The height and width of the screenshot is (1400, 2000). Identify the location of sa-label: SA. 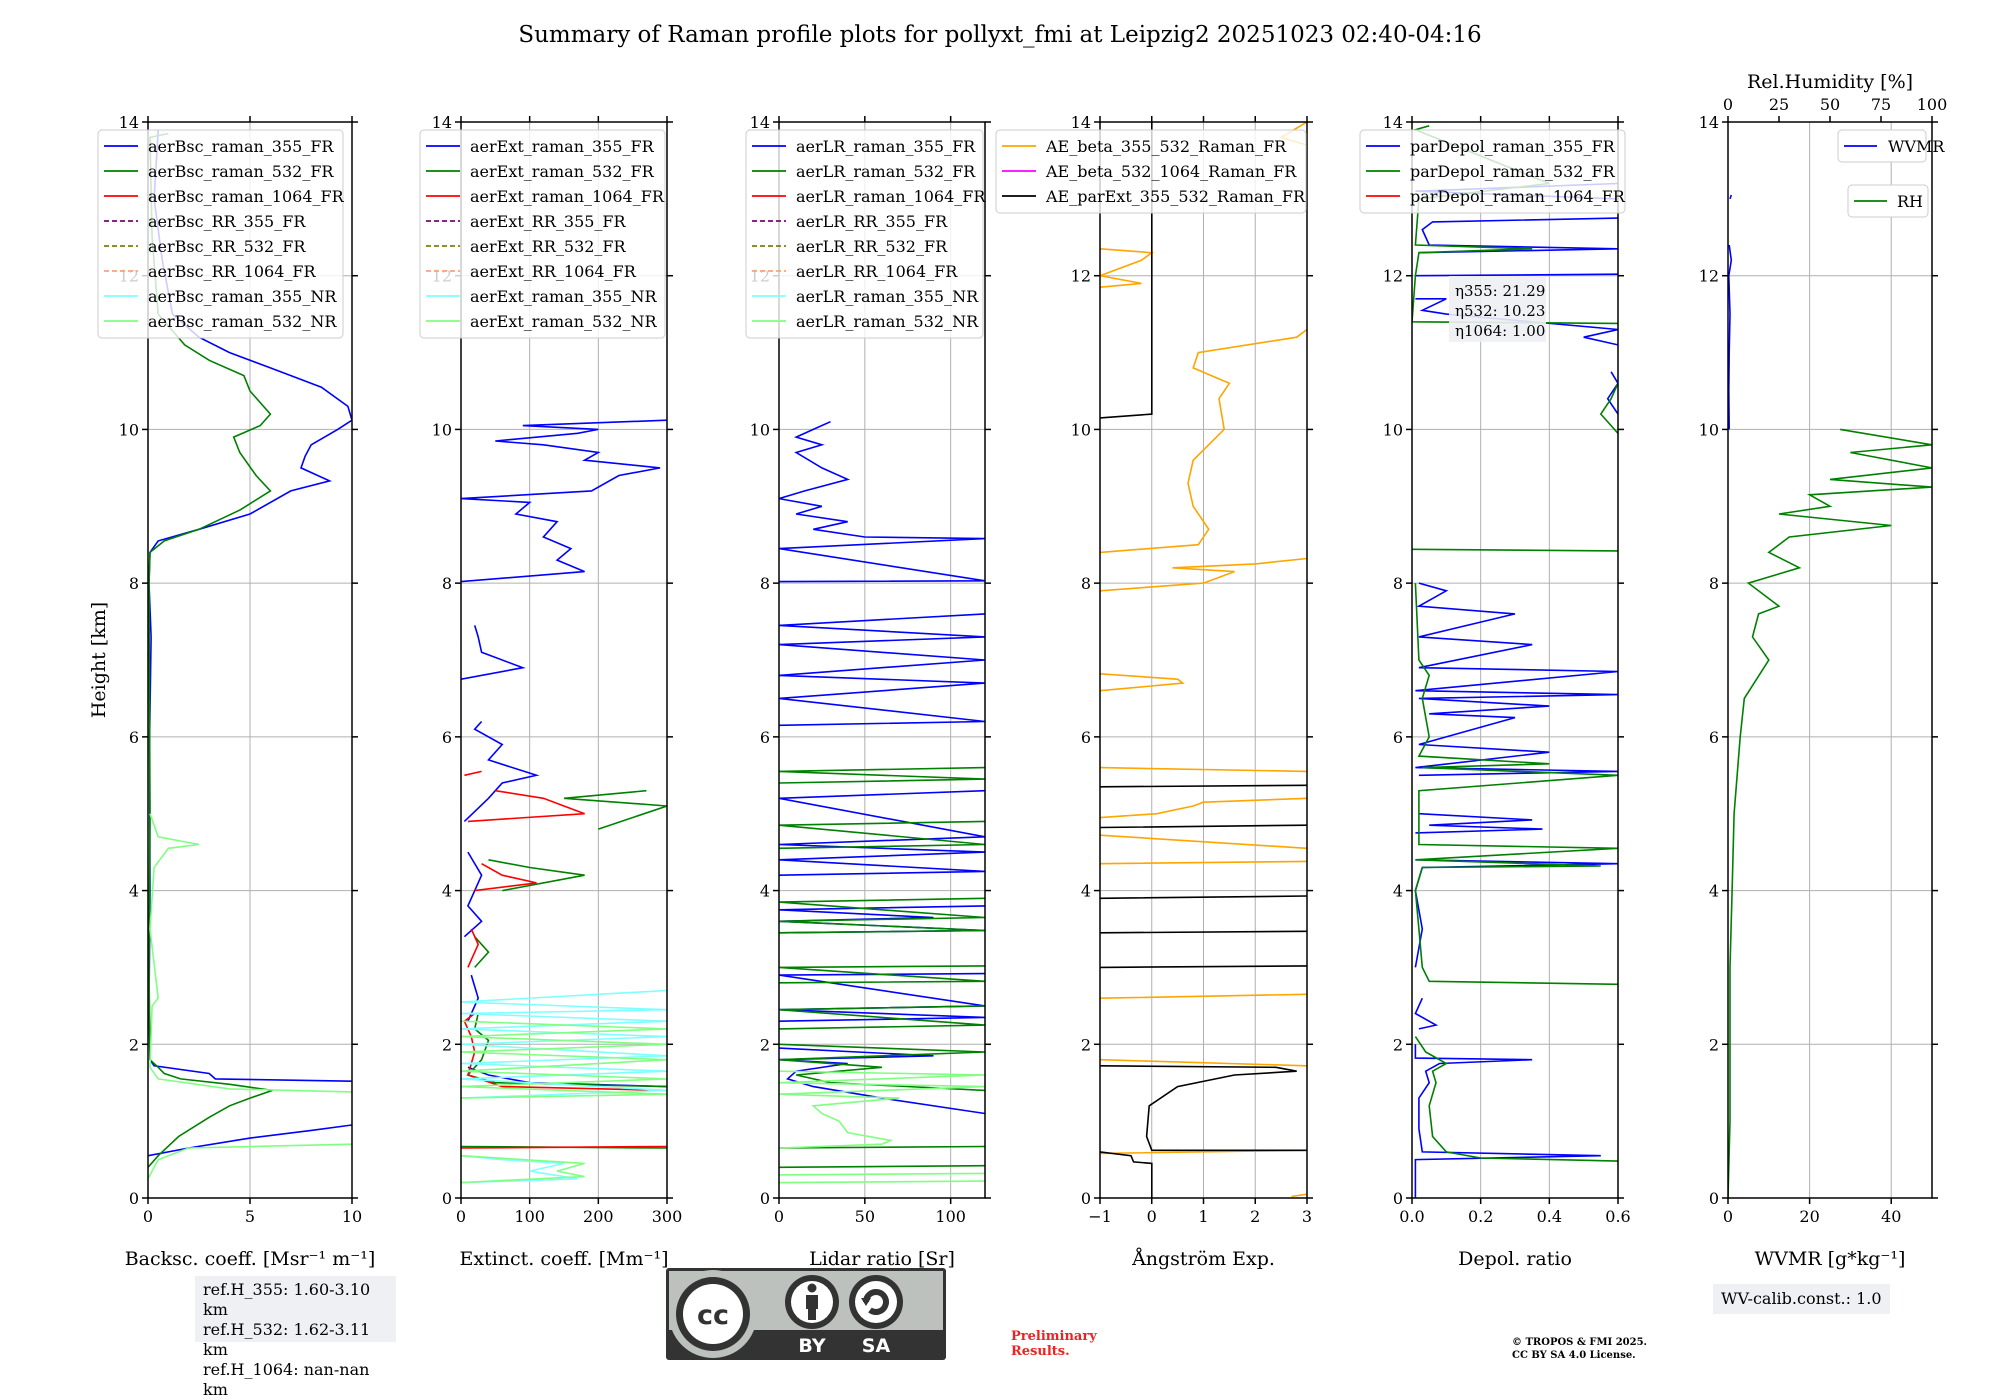
(876, 1346).